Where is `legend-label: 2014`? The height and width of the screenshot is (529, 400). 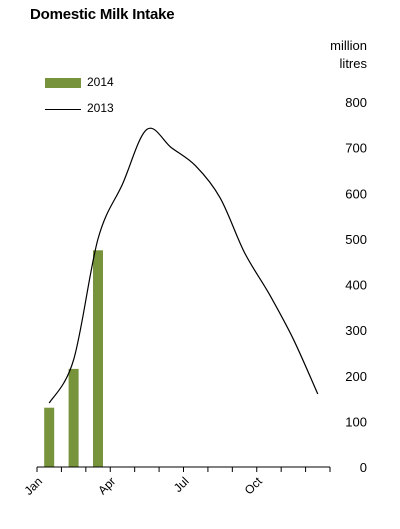
legend-label: 2014 is located at coordinates (100, 82).